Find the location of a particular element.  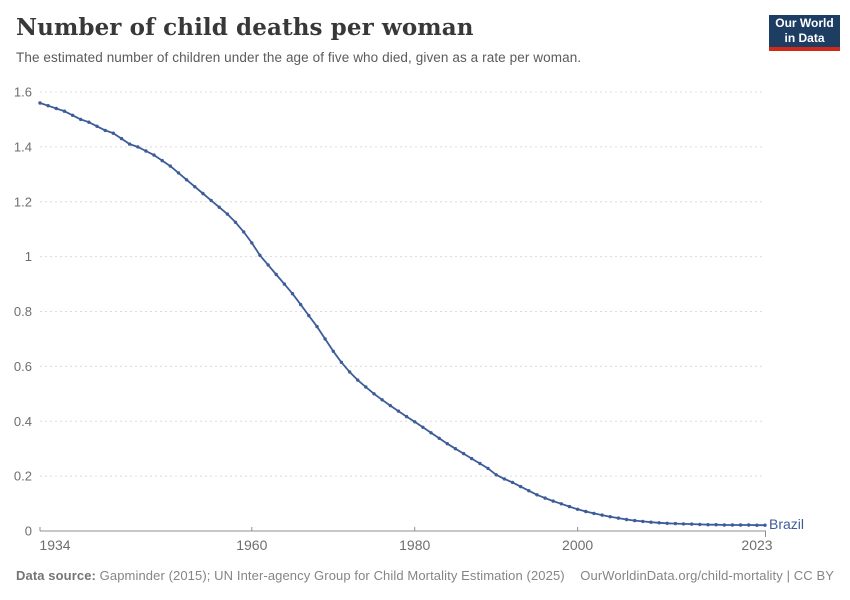

y-axis-tick-label: 1.6 is located at coordinates (23, 92).